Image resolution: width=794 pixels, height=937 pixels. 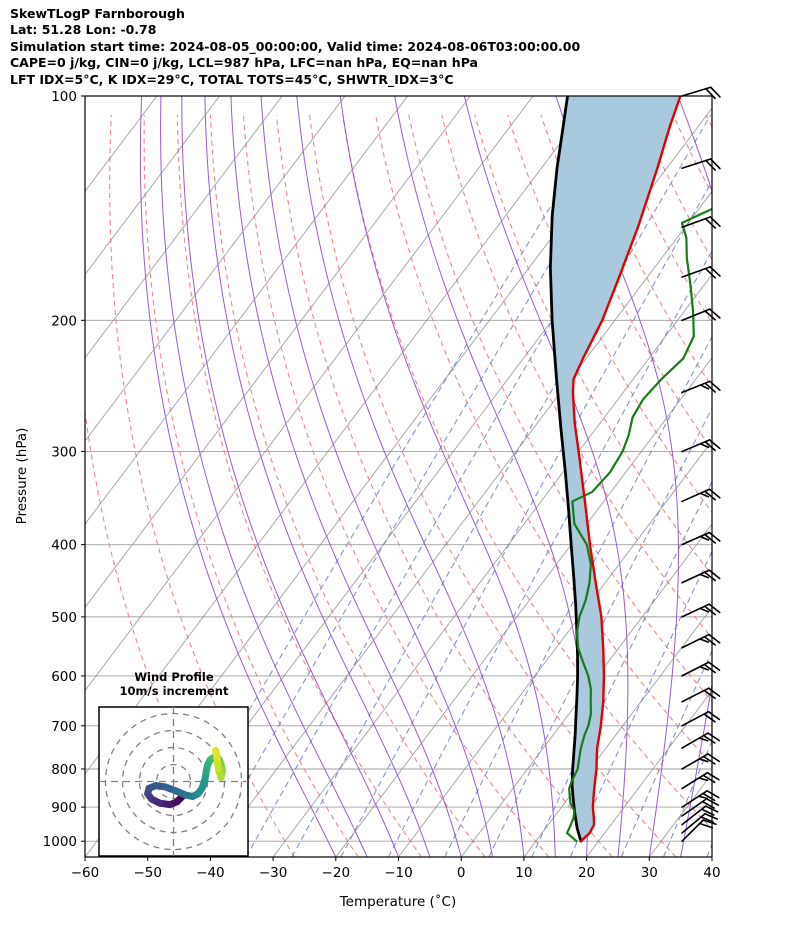 What do you see at coordinates (398, 873) in the screenshot?
I see `x-tick-label: −10` at bounding box center [398, 873].